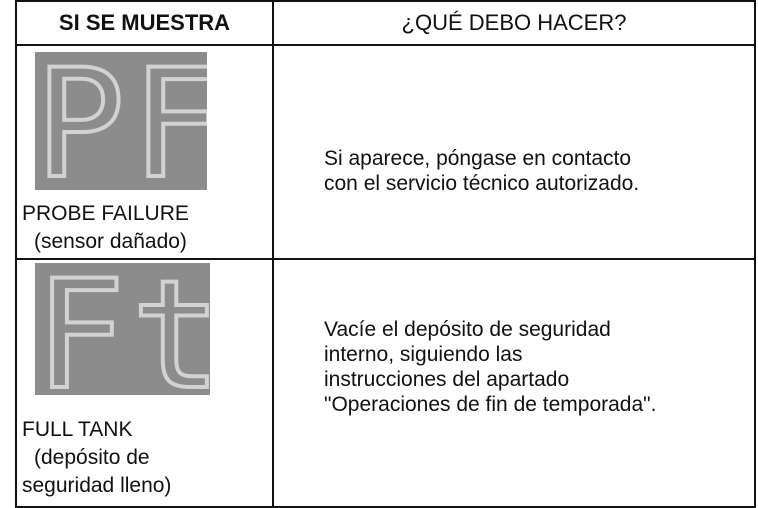  I want to click on display-code: PF, so click(121, 121).